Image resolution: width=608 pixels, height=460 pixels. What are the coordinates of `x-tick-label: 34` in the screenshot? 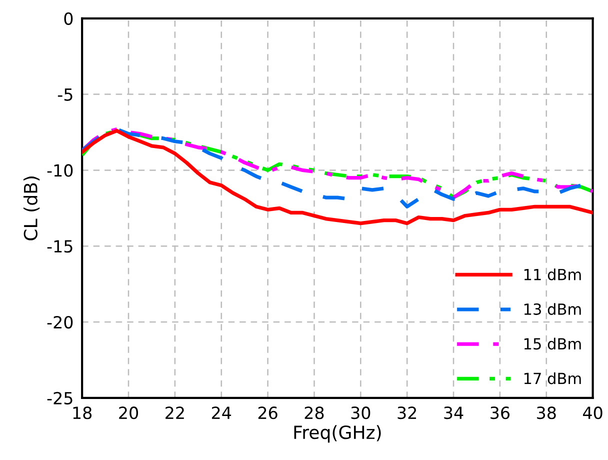 It's located at (454, 413).